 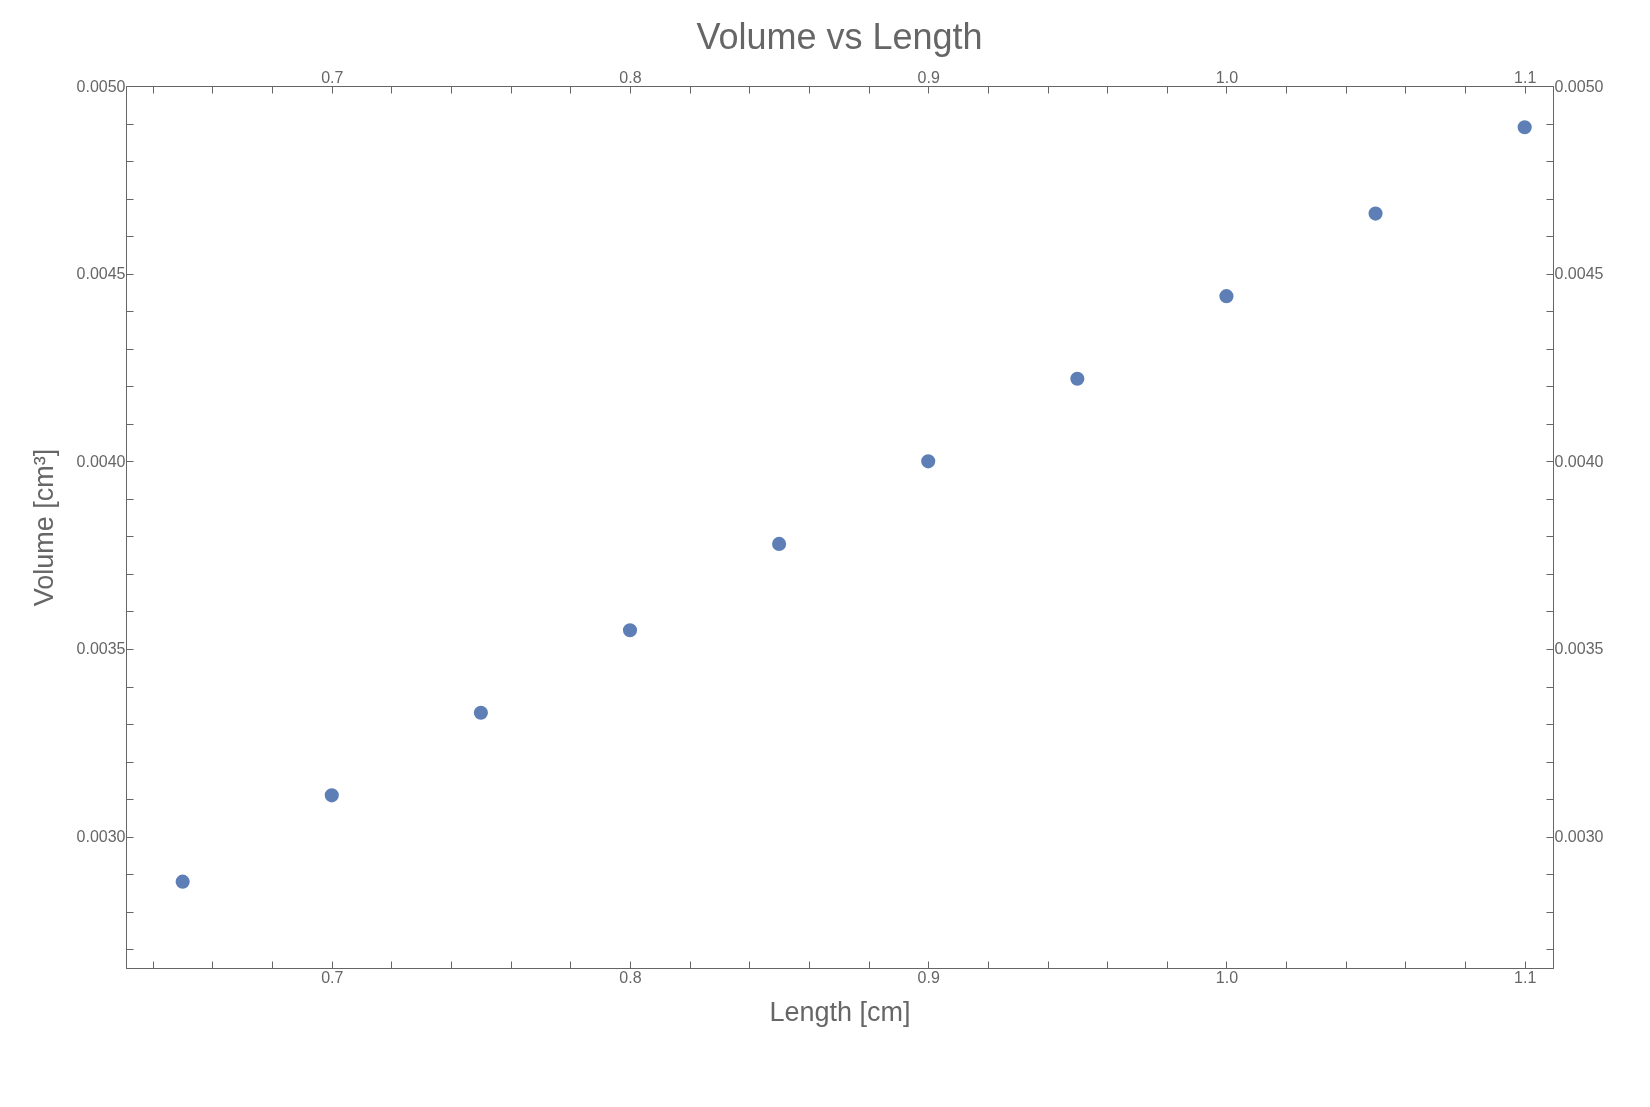 I want to click on y-tick-label: 0.0045, so click(x=101, y=274).